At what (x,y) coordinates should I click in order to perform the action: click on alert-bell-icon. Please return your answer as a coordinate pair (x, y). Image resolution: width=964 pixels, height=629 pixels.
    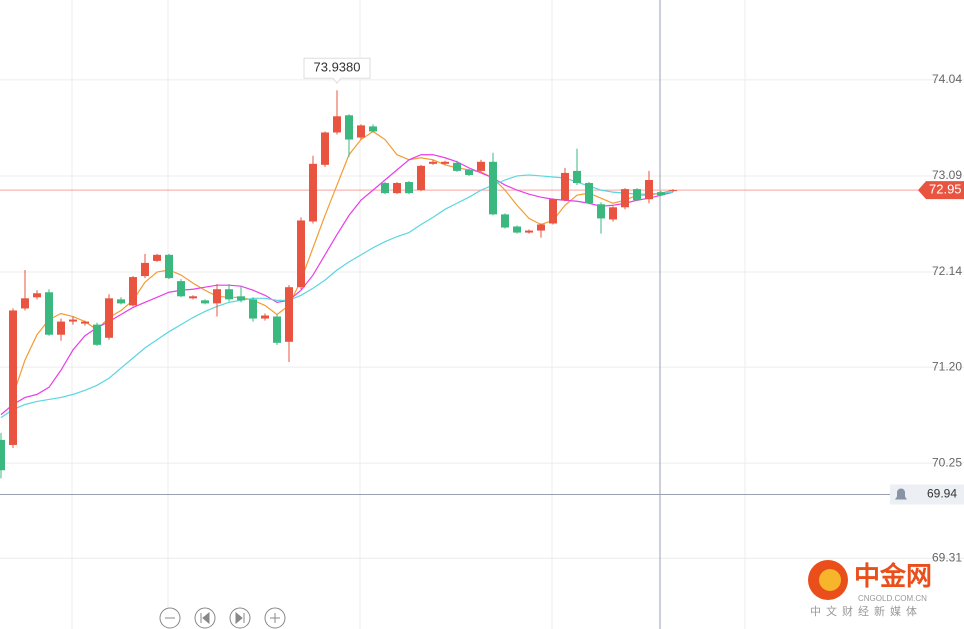
    Looking at the image, I should click on (901, 494).